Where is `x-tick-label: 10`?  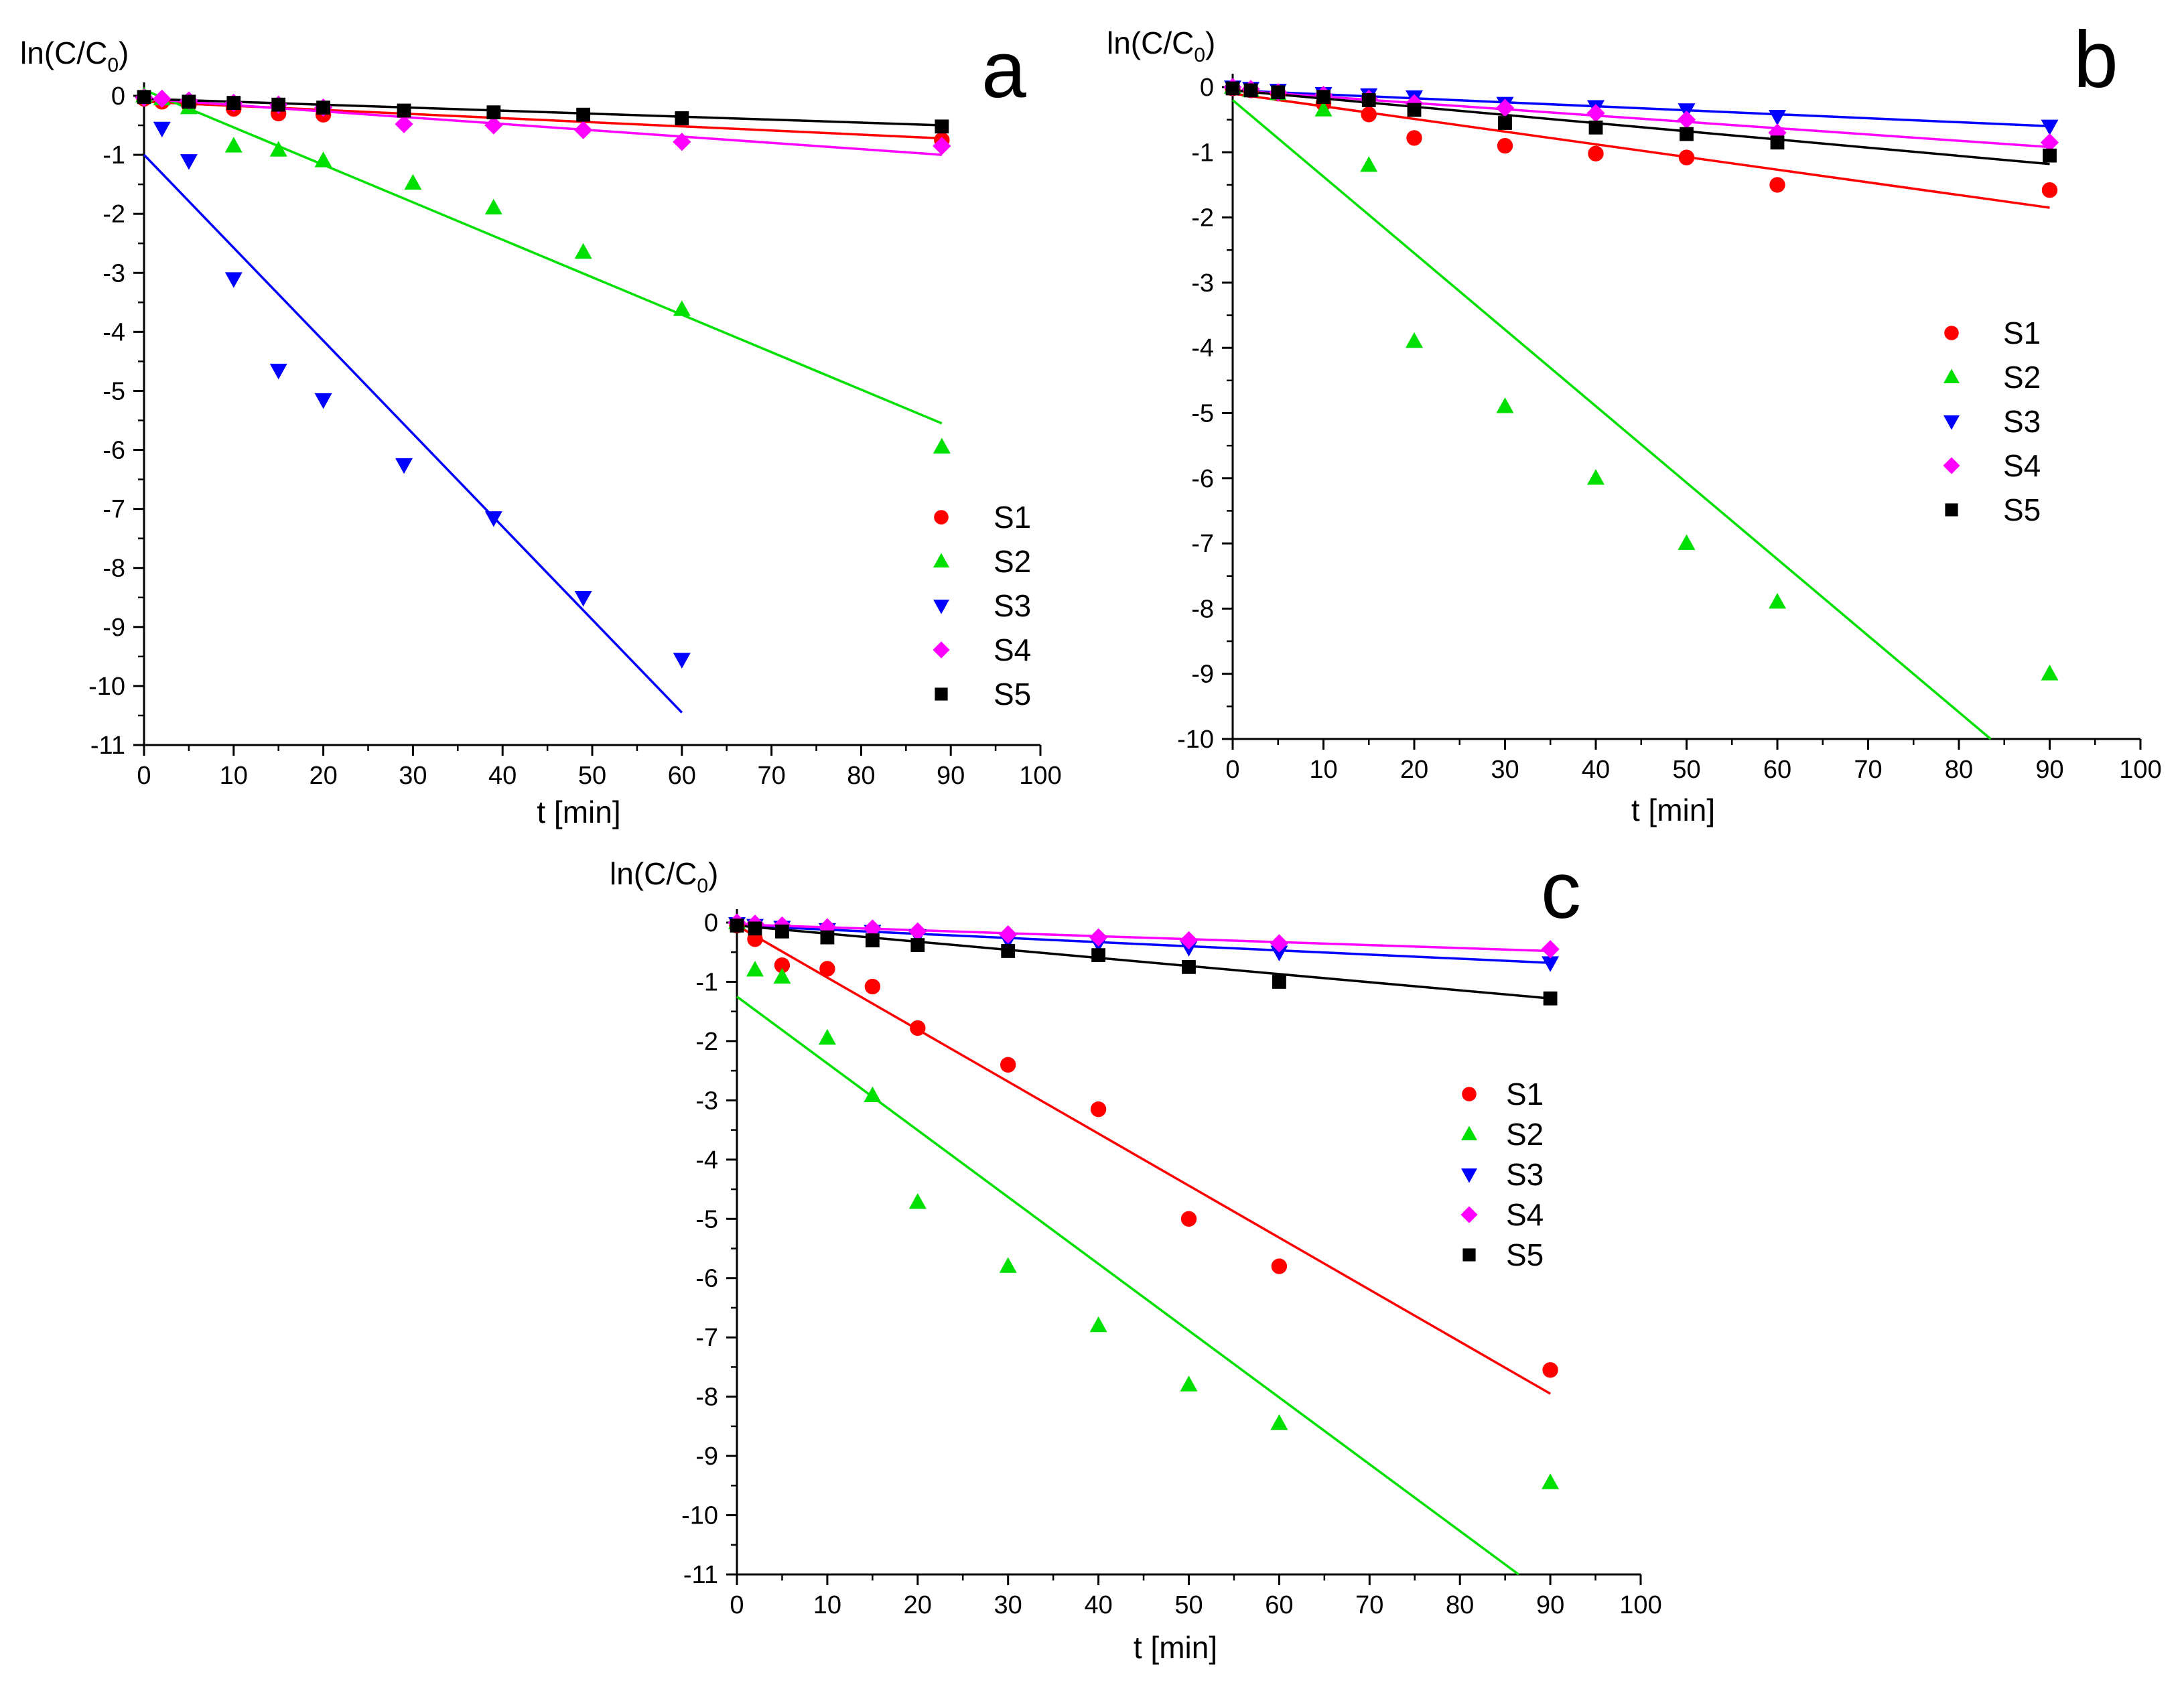
x-tick-label: 10 is located at coordinates (827, 1605).